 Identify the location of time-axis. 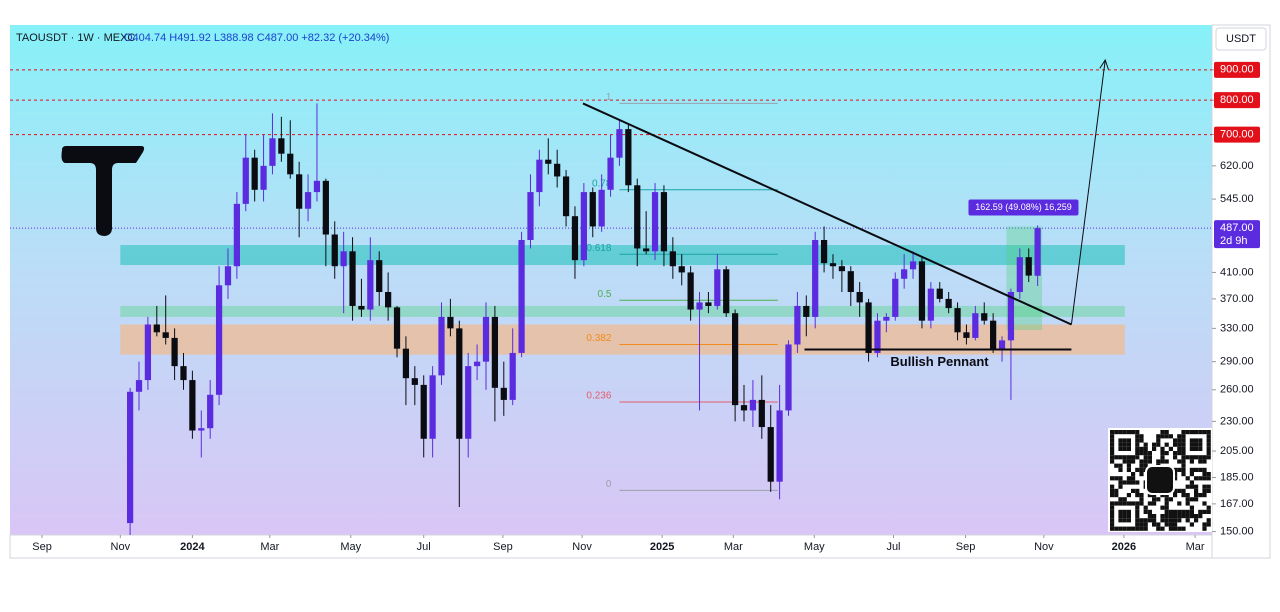
(611, 546).